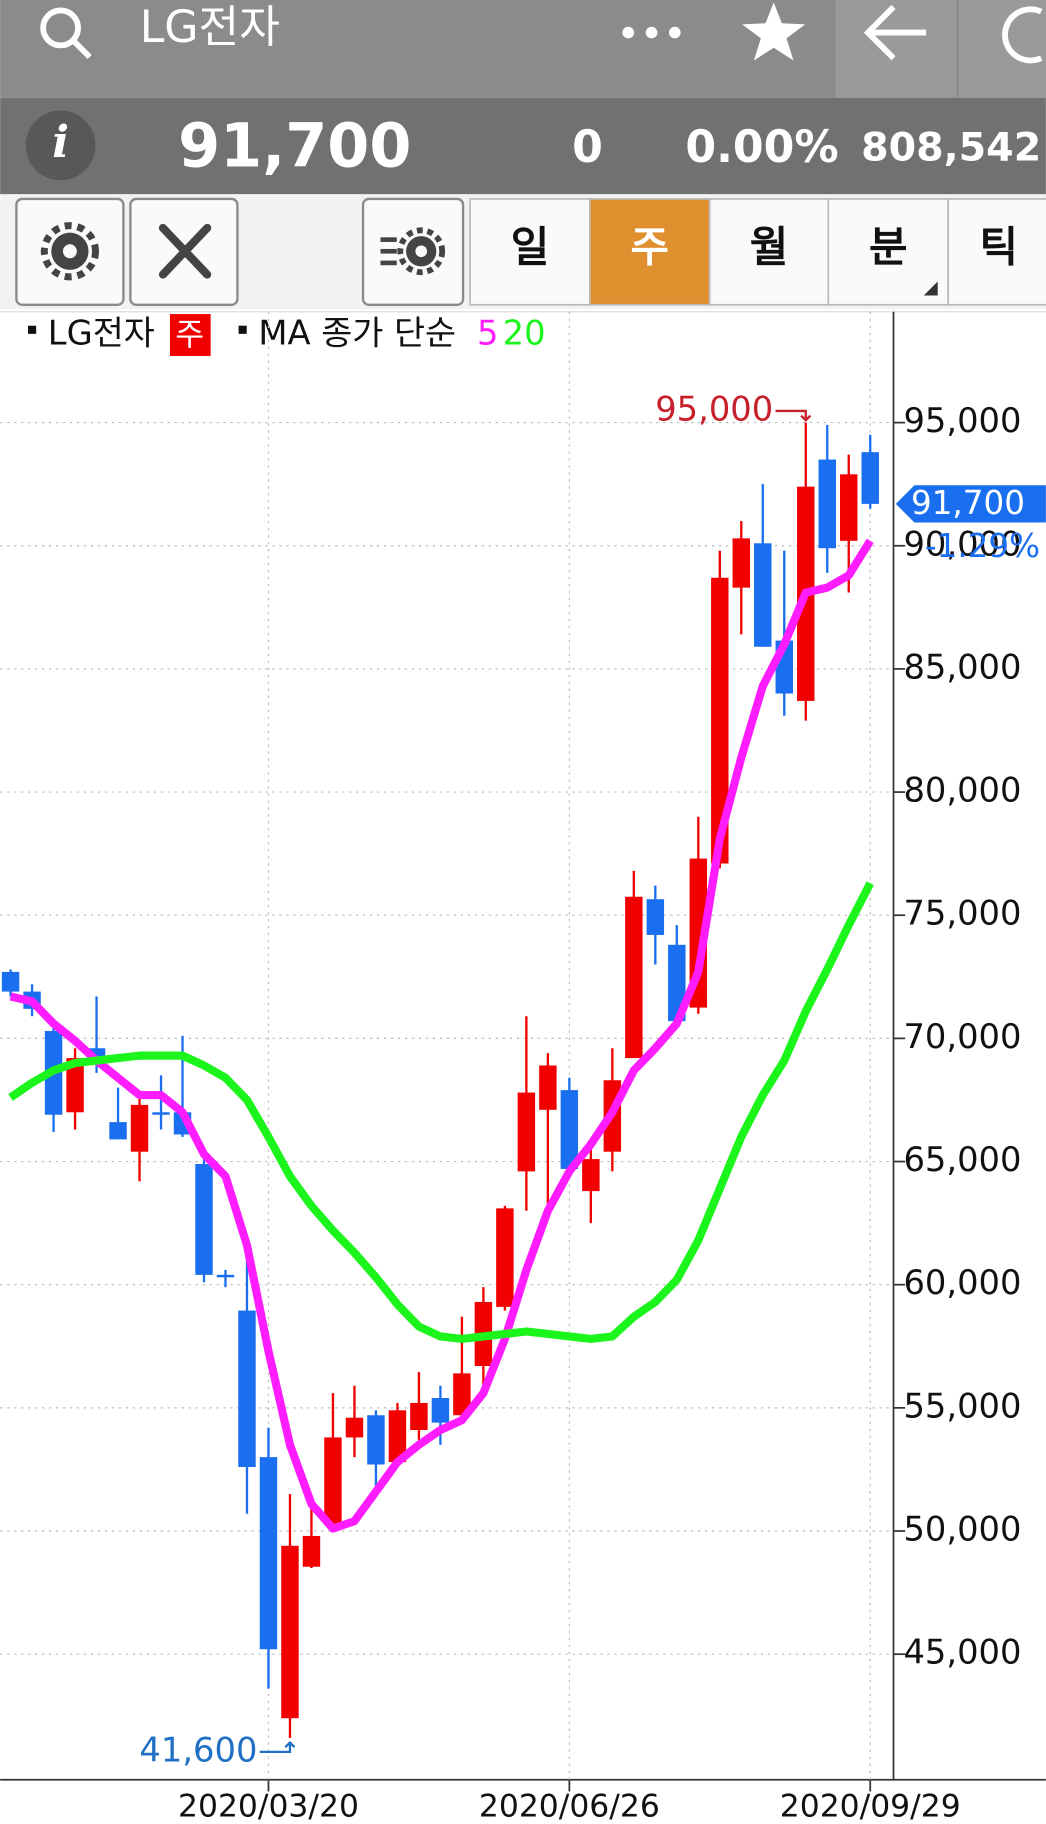  Describe the element at coordinates (982, 546) in the screenshot. I see `last-change-label: -1.29%` at that location.